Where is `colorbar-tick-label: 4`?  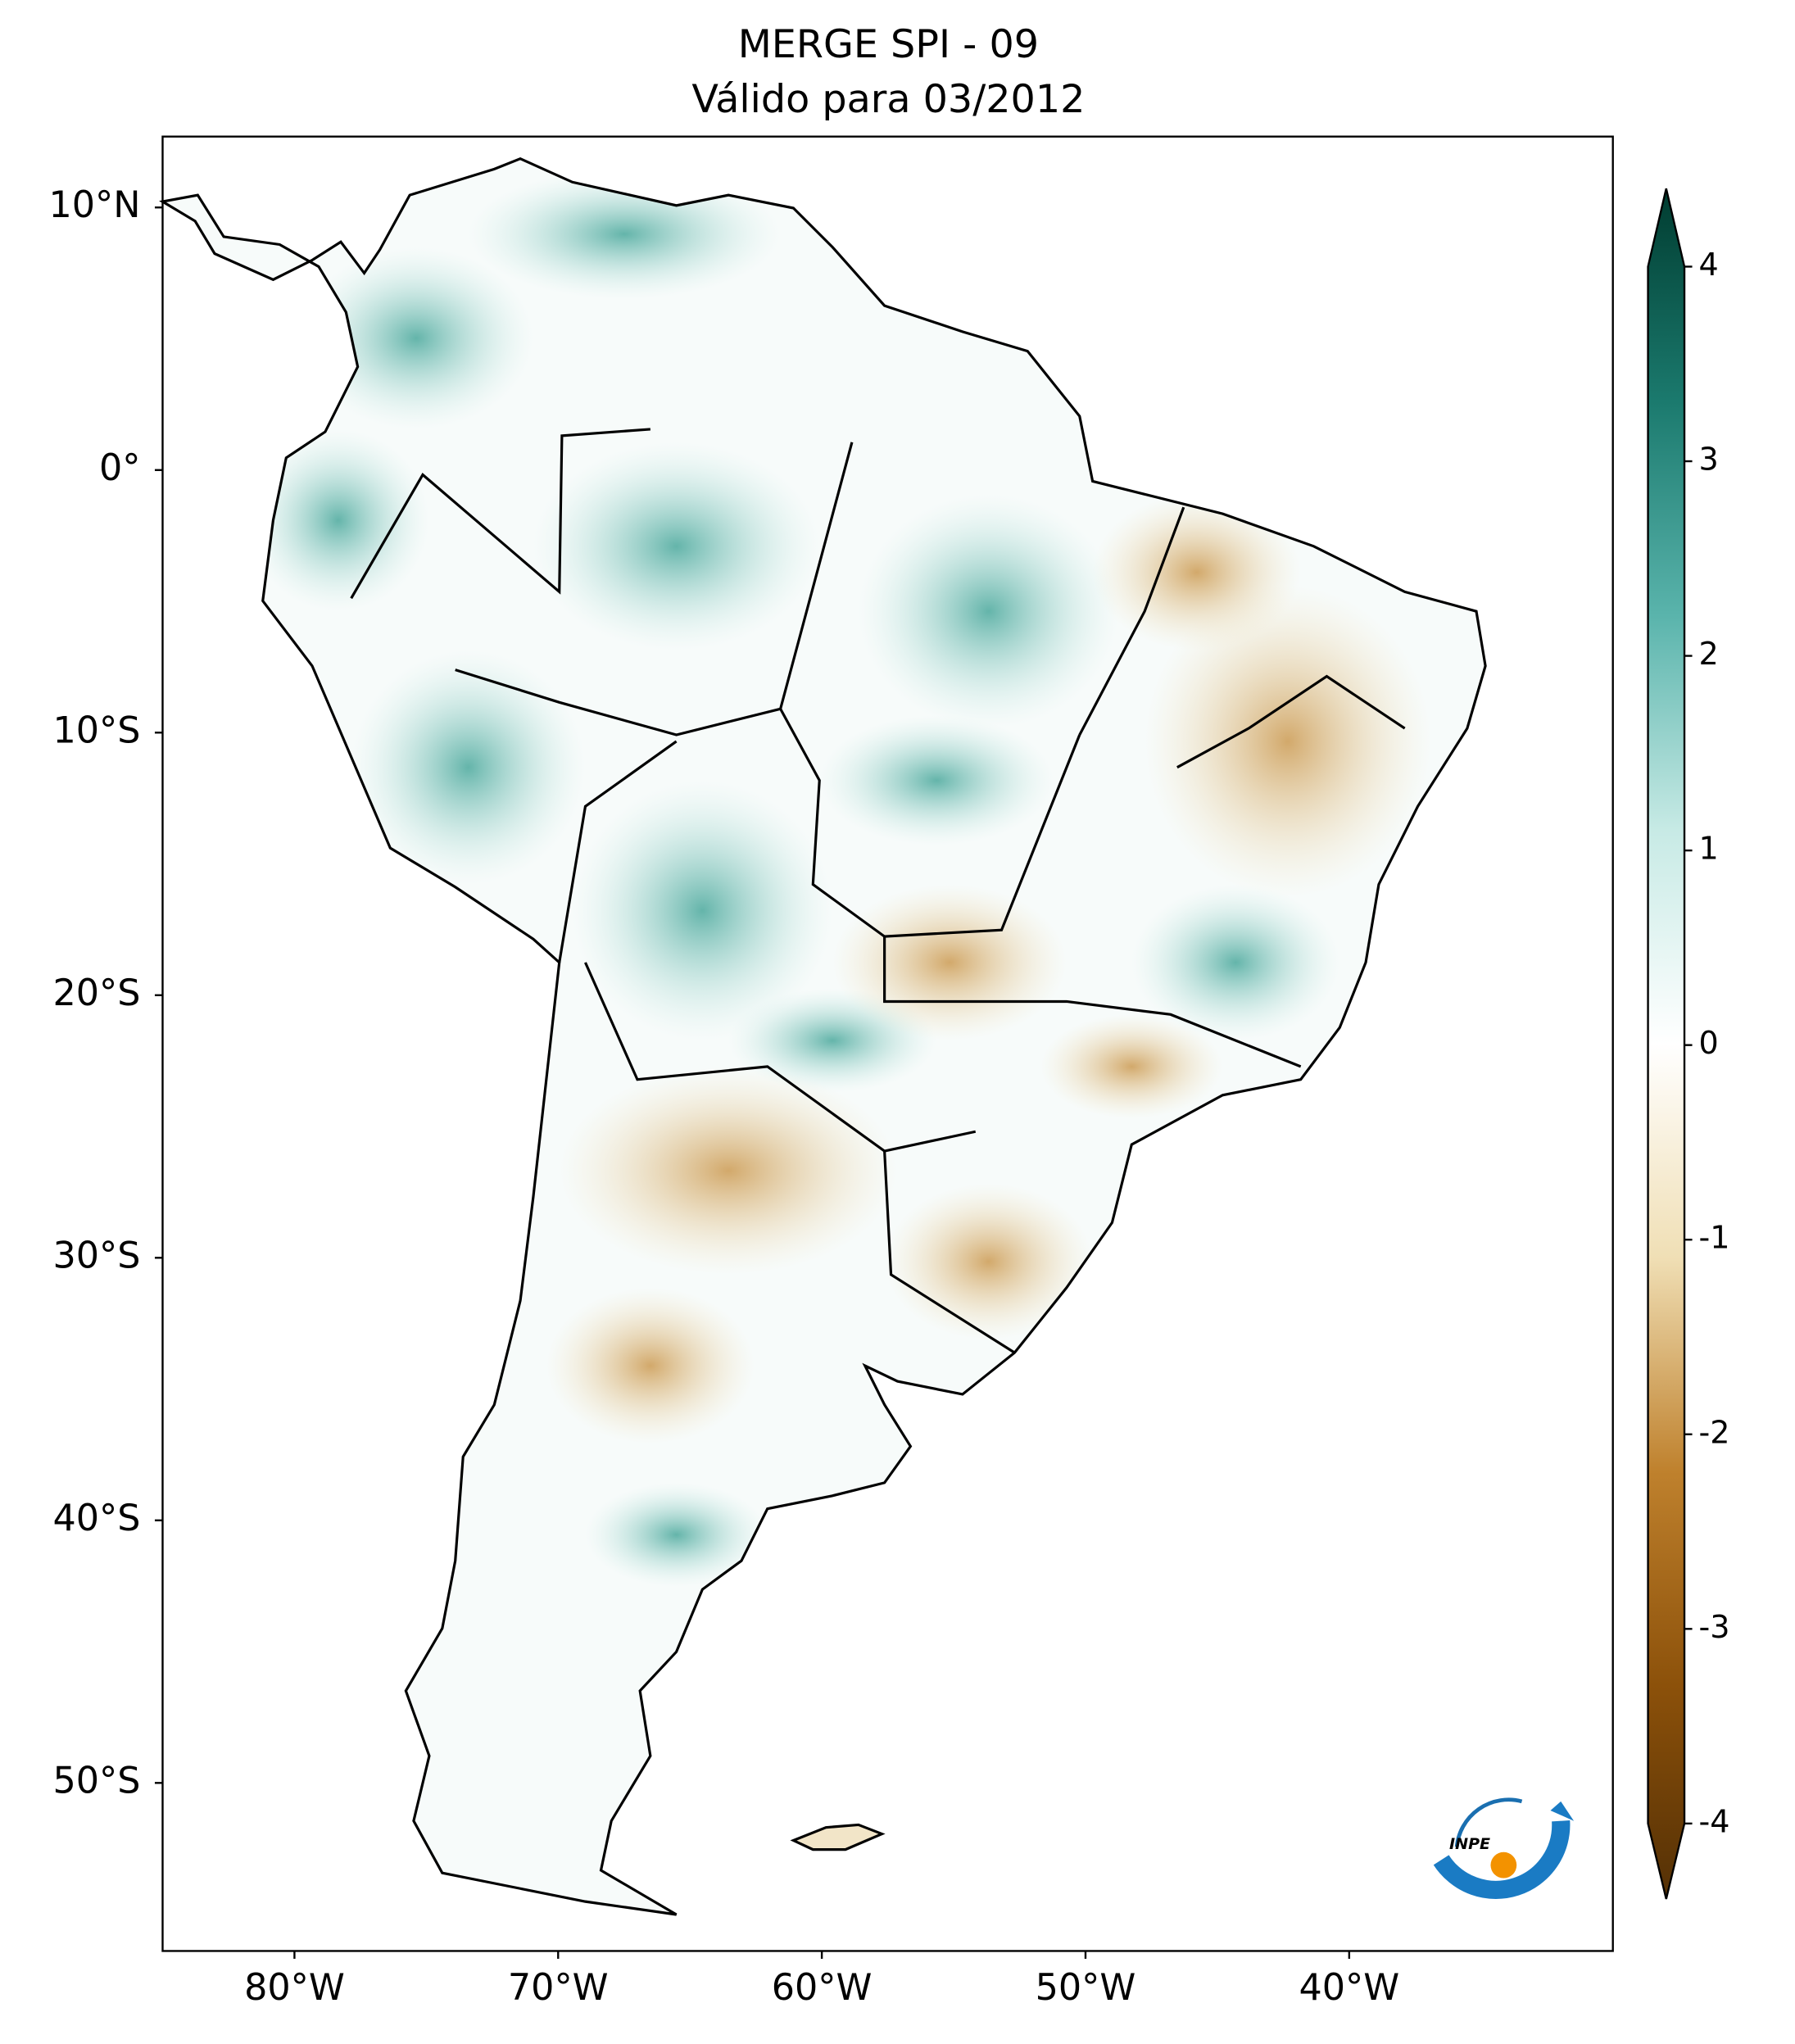 colorbar-tick-label: 4 is located at coordinates (1708, 265).